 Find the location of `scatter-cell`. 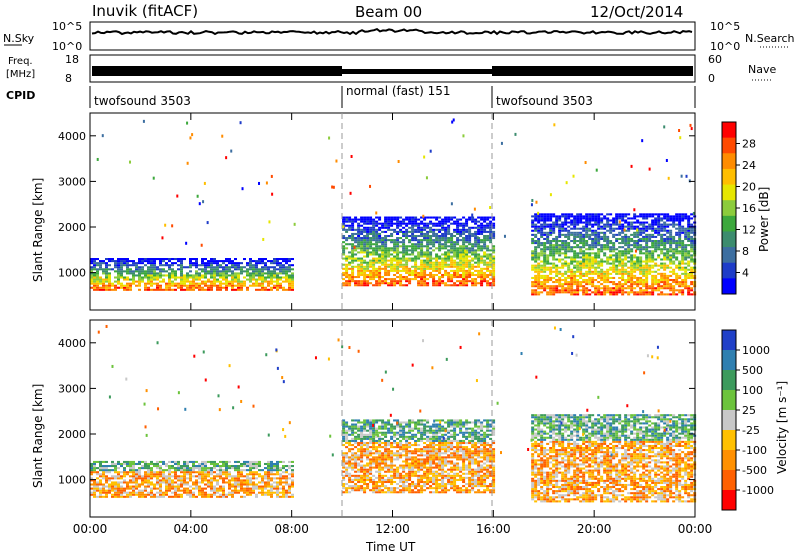

scatter-cell is located at coordinates (573, 176).